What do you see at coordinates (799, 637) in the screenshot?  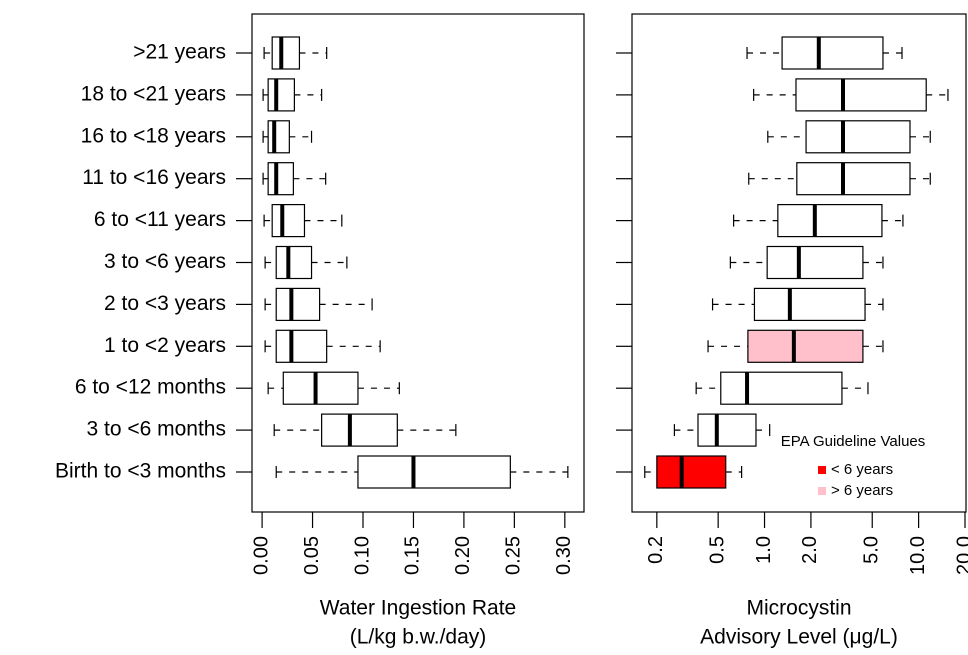 I see `x-axis-label: Advisory Level (μg/L)` at bounding box center [799, 637].